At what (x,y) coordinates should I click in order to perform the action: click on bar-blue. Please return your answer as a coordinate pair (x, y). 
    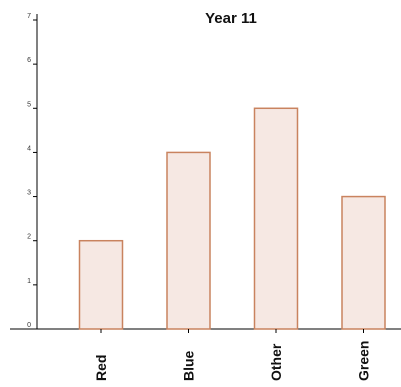
    Looking at the image, I should click on (188, 240).